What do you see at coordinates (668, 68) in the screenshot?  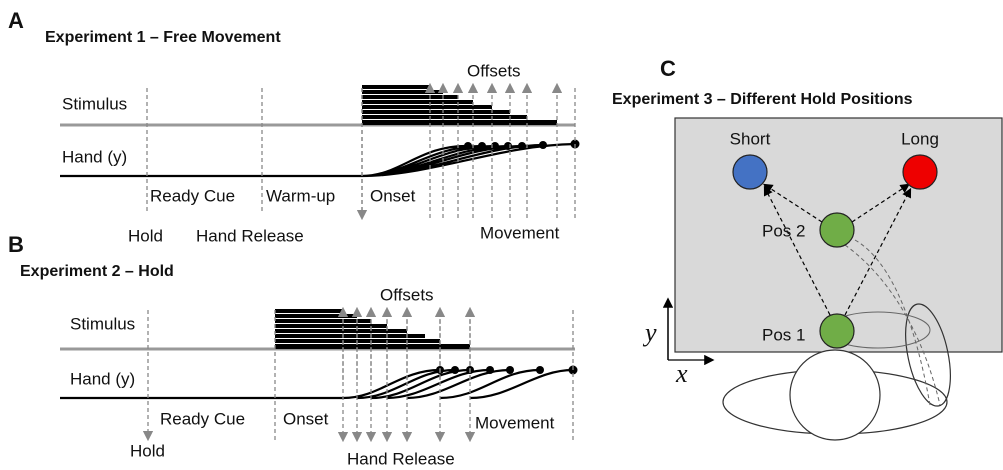 I see `panel-letter: C` at bounding box center [668, 68].